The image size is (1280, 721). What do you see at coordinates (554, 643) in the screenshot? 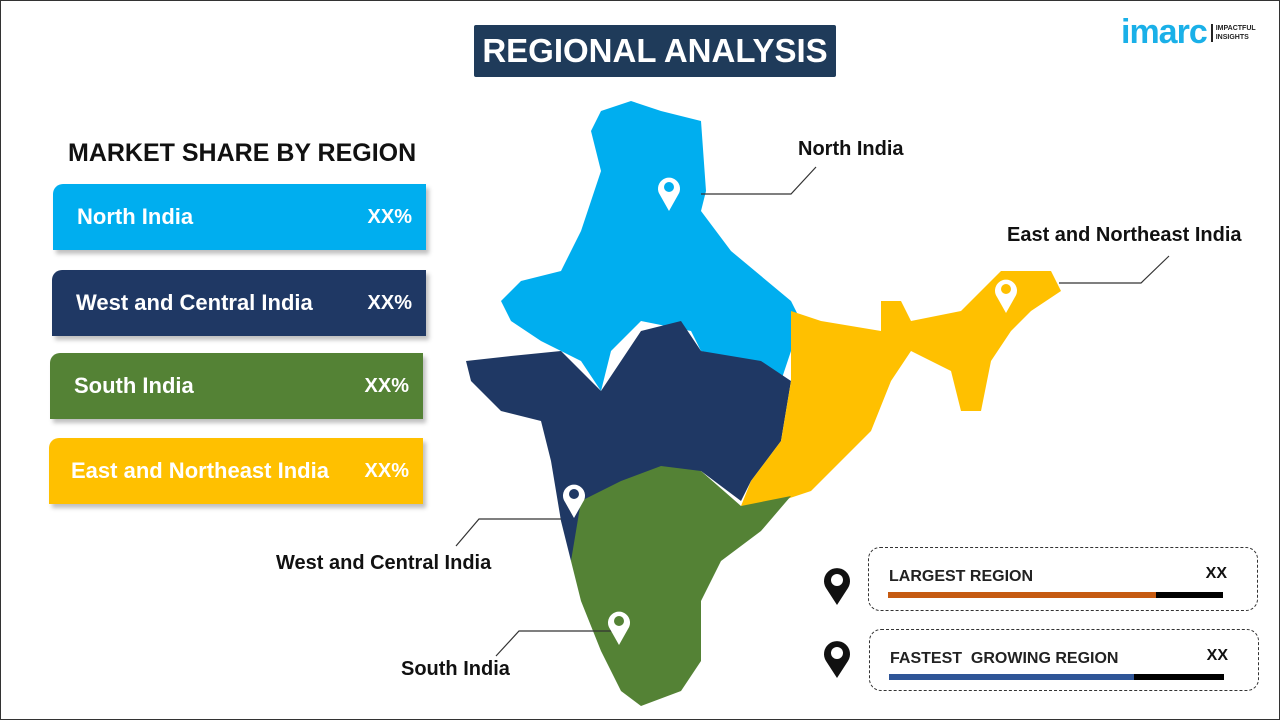
I see `callout-line-south` at bounding box center [554, 643].